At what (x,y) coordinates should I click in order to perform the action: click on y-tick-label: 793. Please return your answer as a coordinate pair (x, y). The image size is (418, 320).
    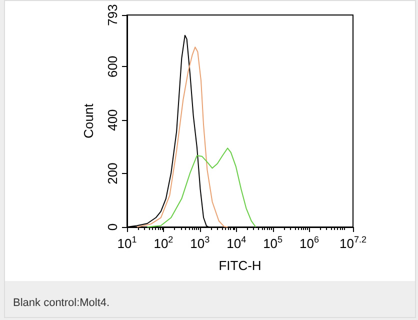
    Looking at the image, I should click on (112, 15).